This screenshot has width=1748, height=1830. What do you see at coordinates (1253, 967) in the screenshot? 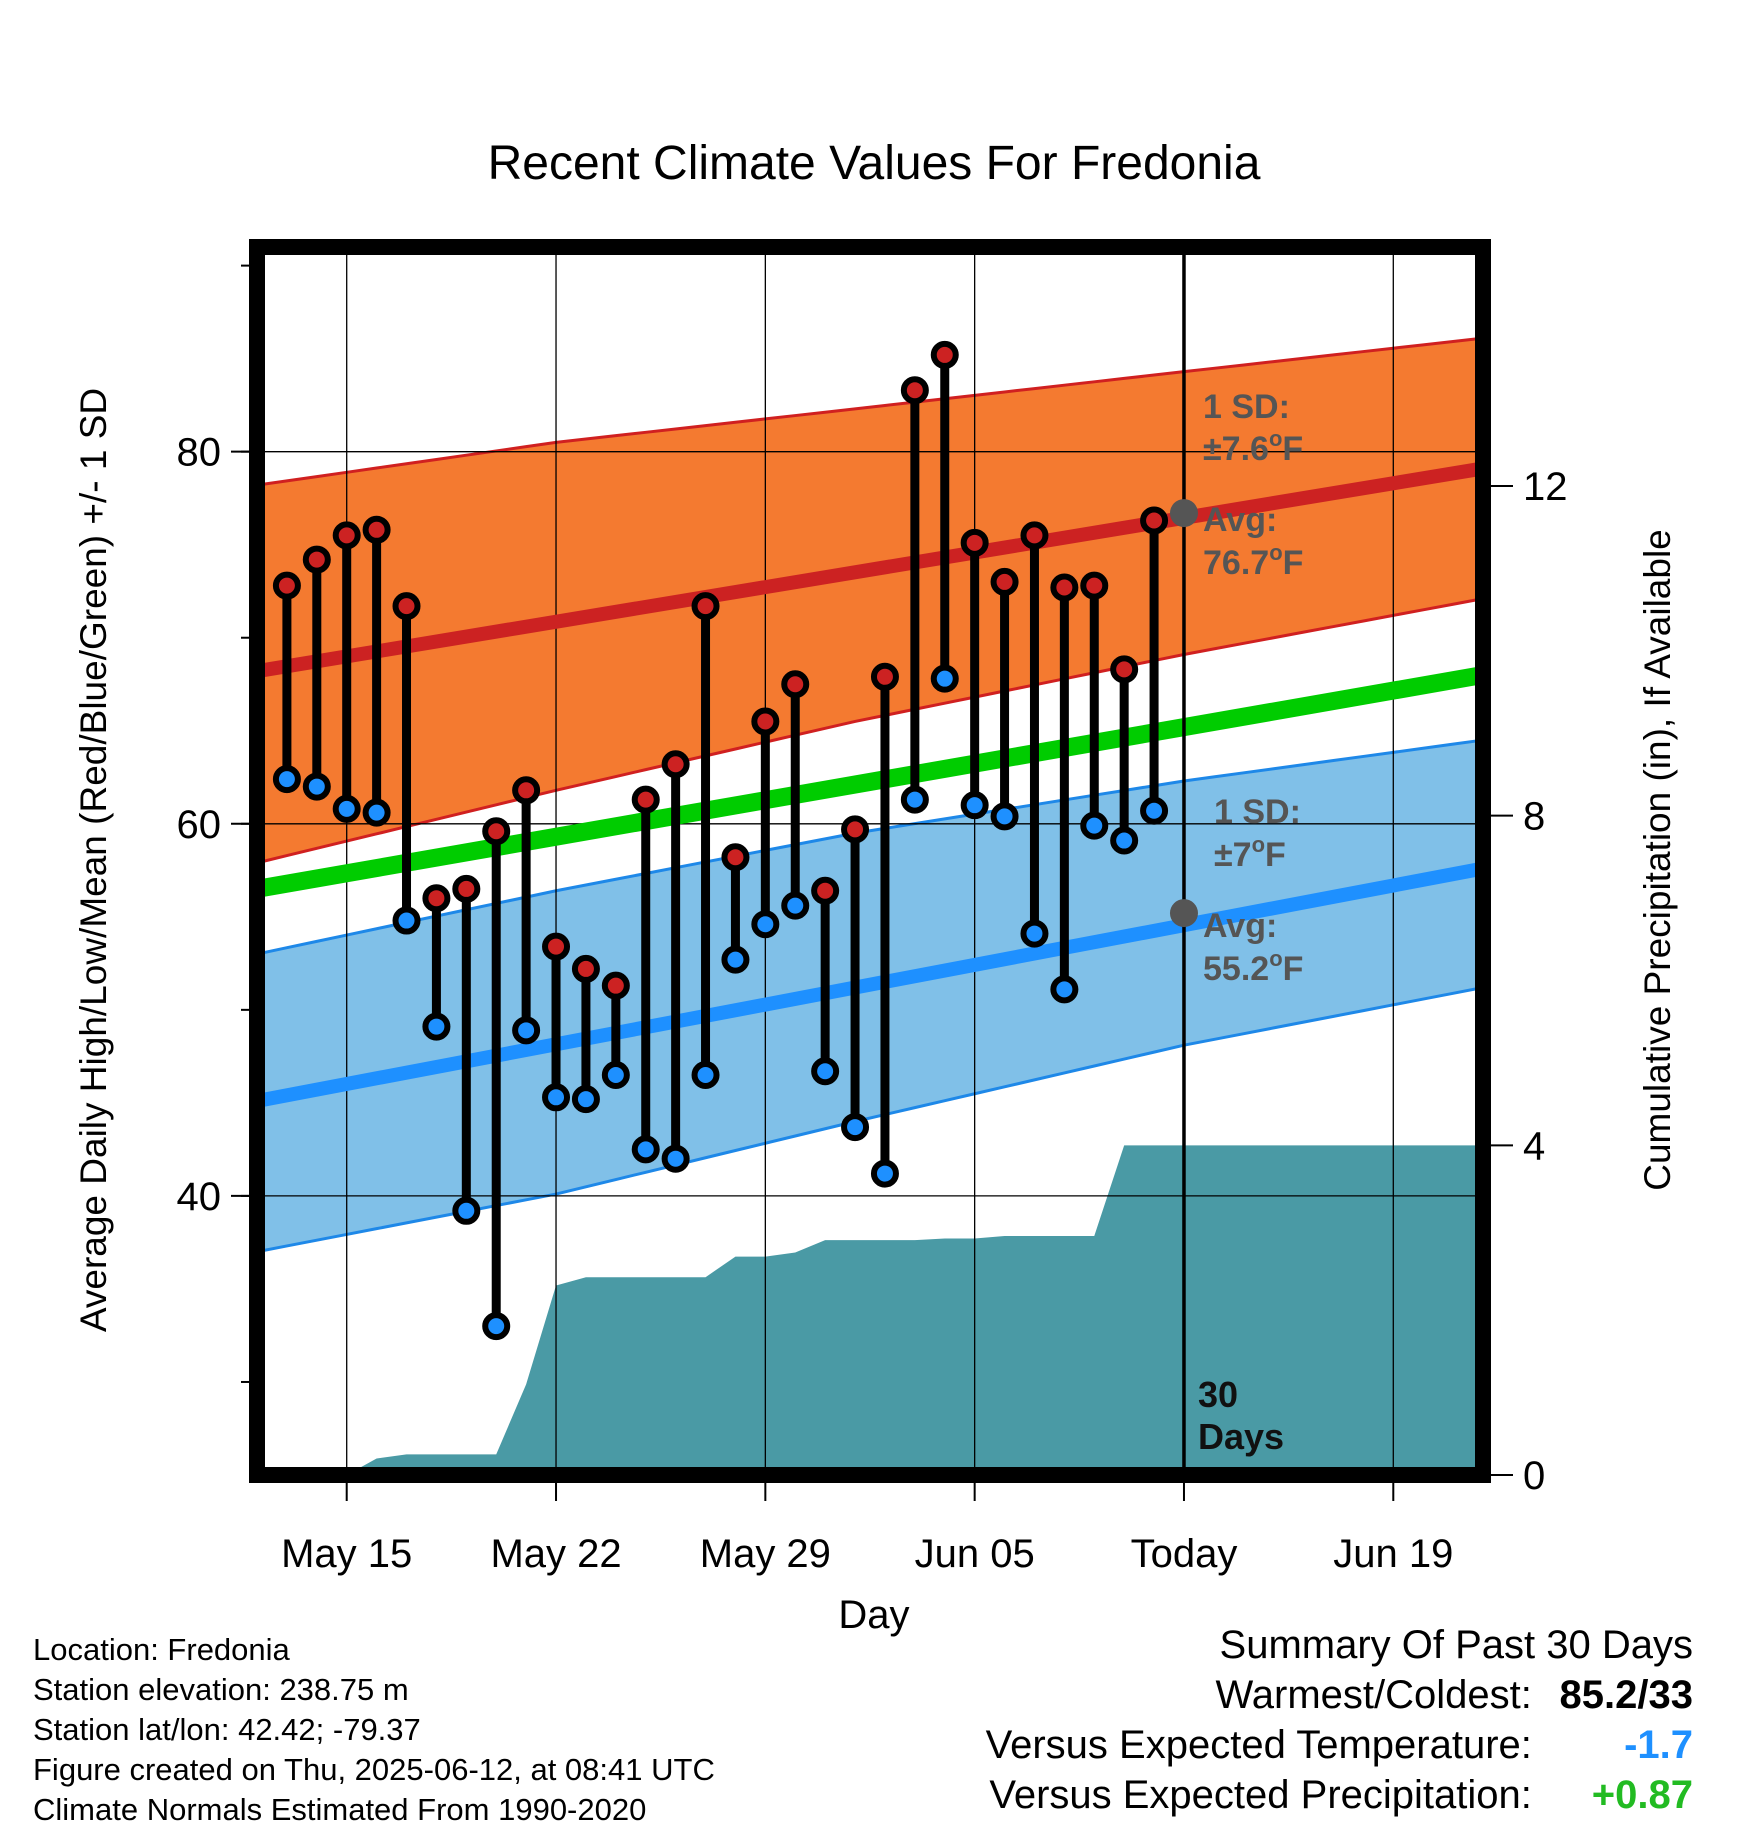
I see `low-avg-value: 55.2oF` at bounding box center [1253, 967].